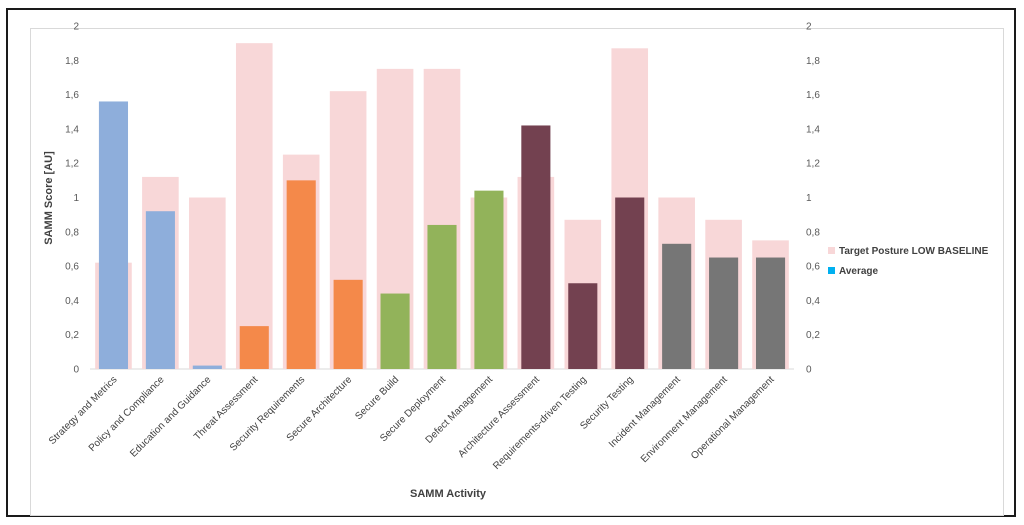  Describe the element at coordinates (908, 261) in the screenshot. I see `legend: Target Posture LOW BASELINE Average` at that location.